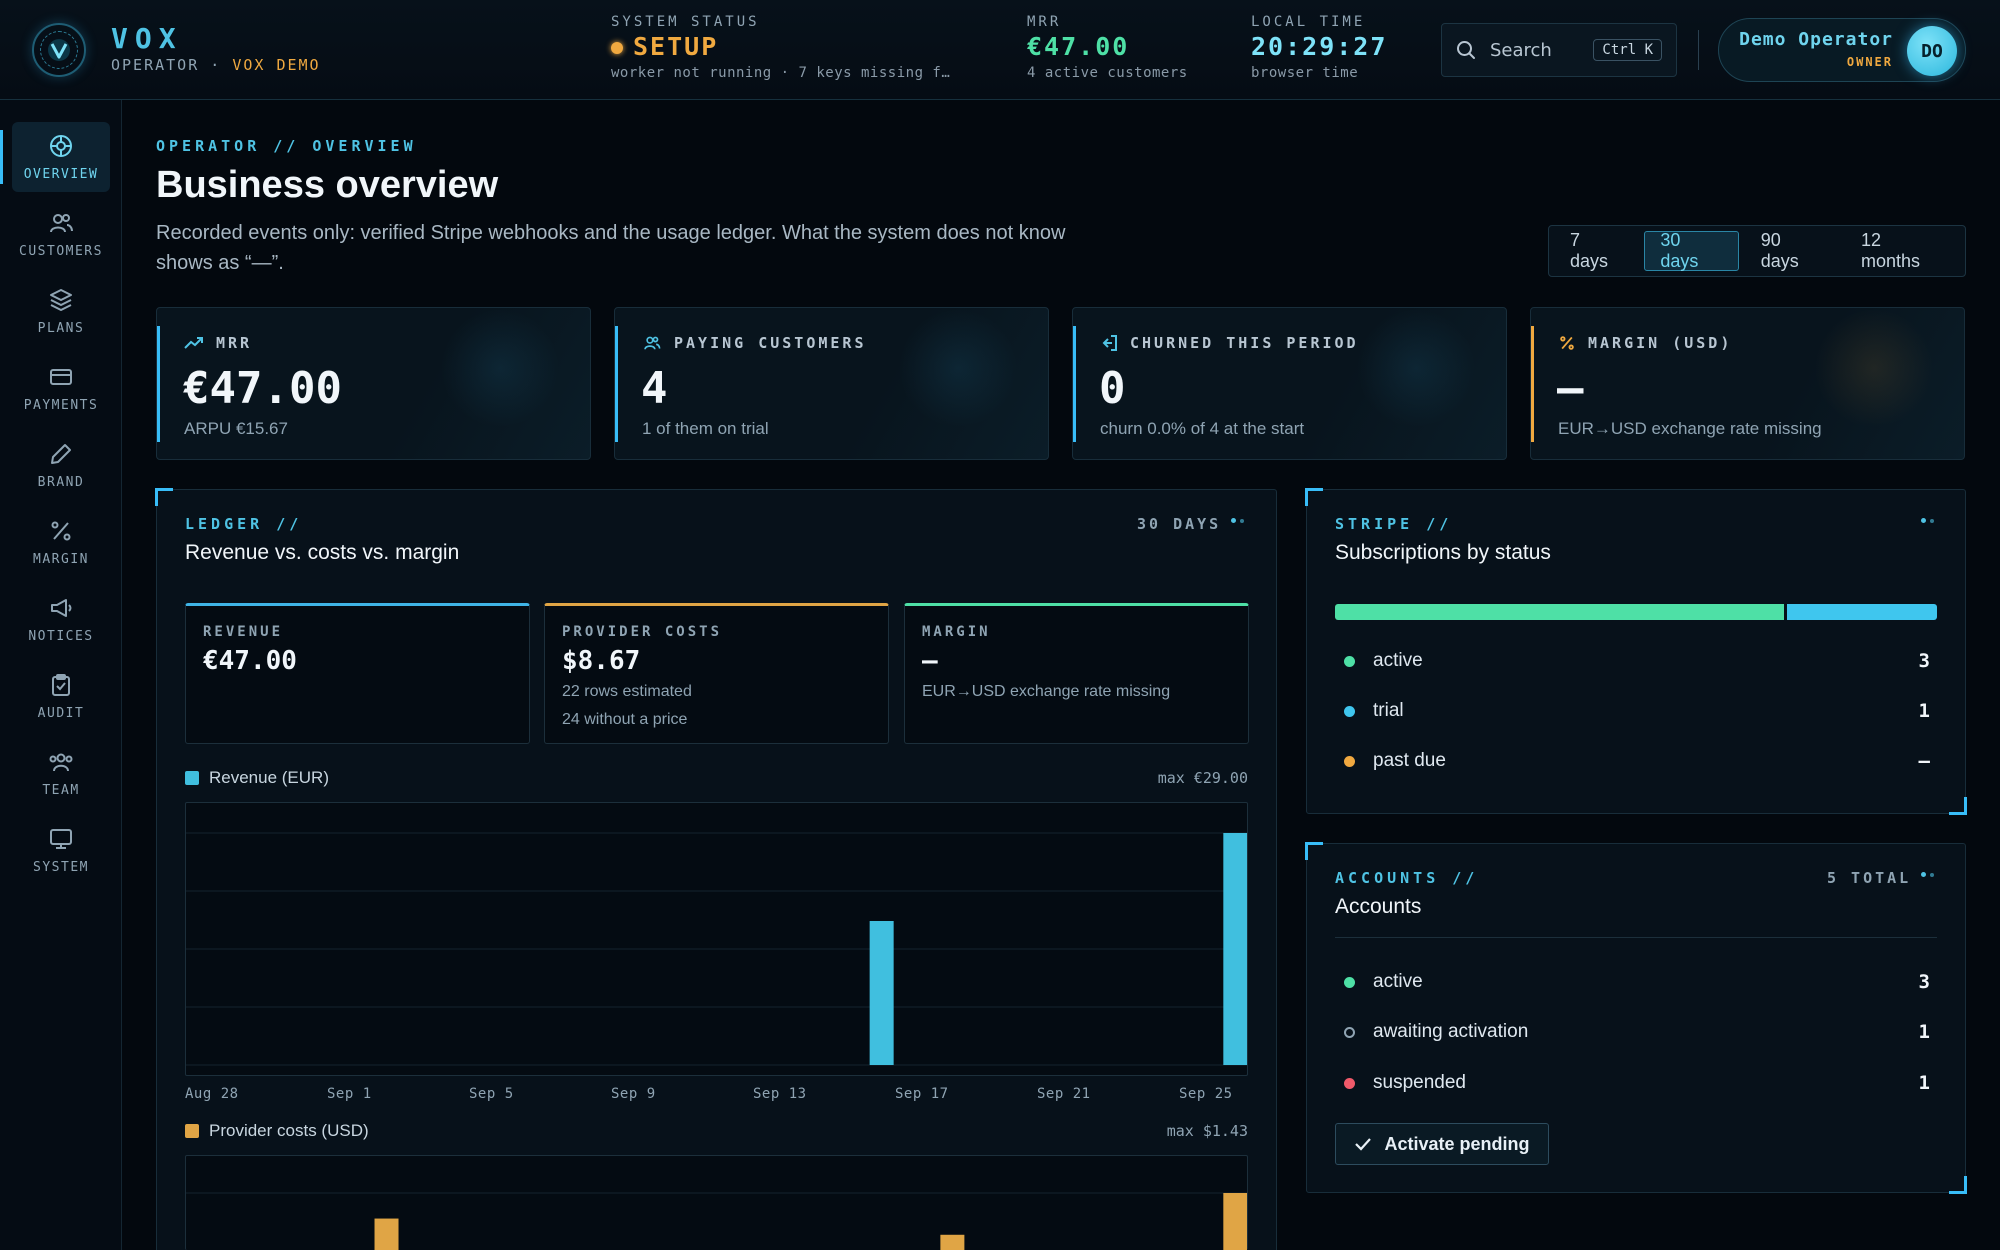 The width and height of the screenshot is (2000, 1250). I want to click on ledger-margin-card: MARGIN — EUR→USD exchange rate missing, so click(1076, 673).